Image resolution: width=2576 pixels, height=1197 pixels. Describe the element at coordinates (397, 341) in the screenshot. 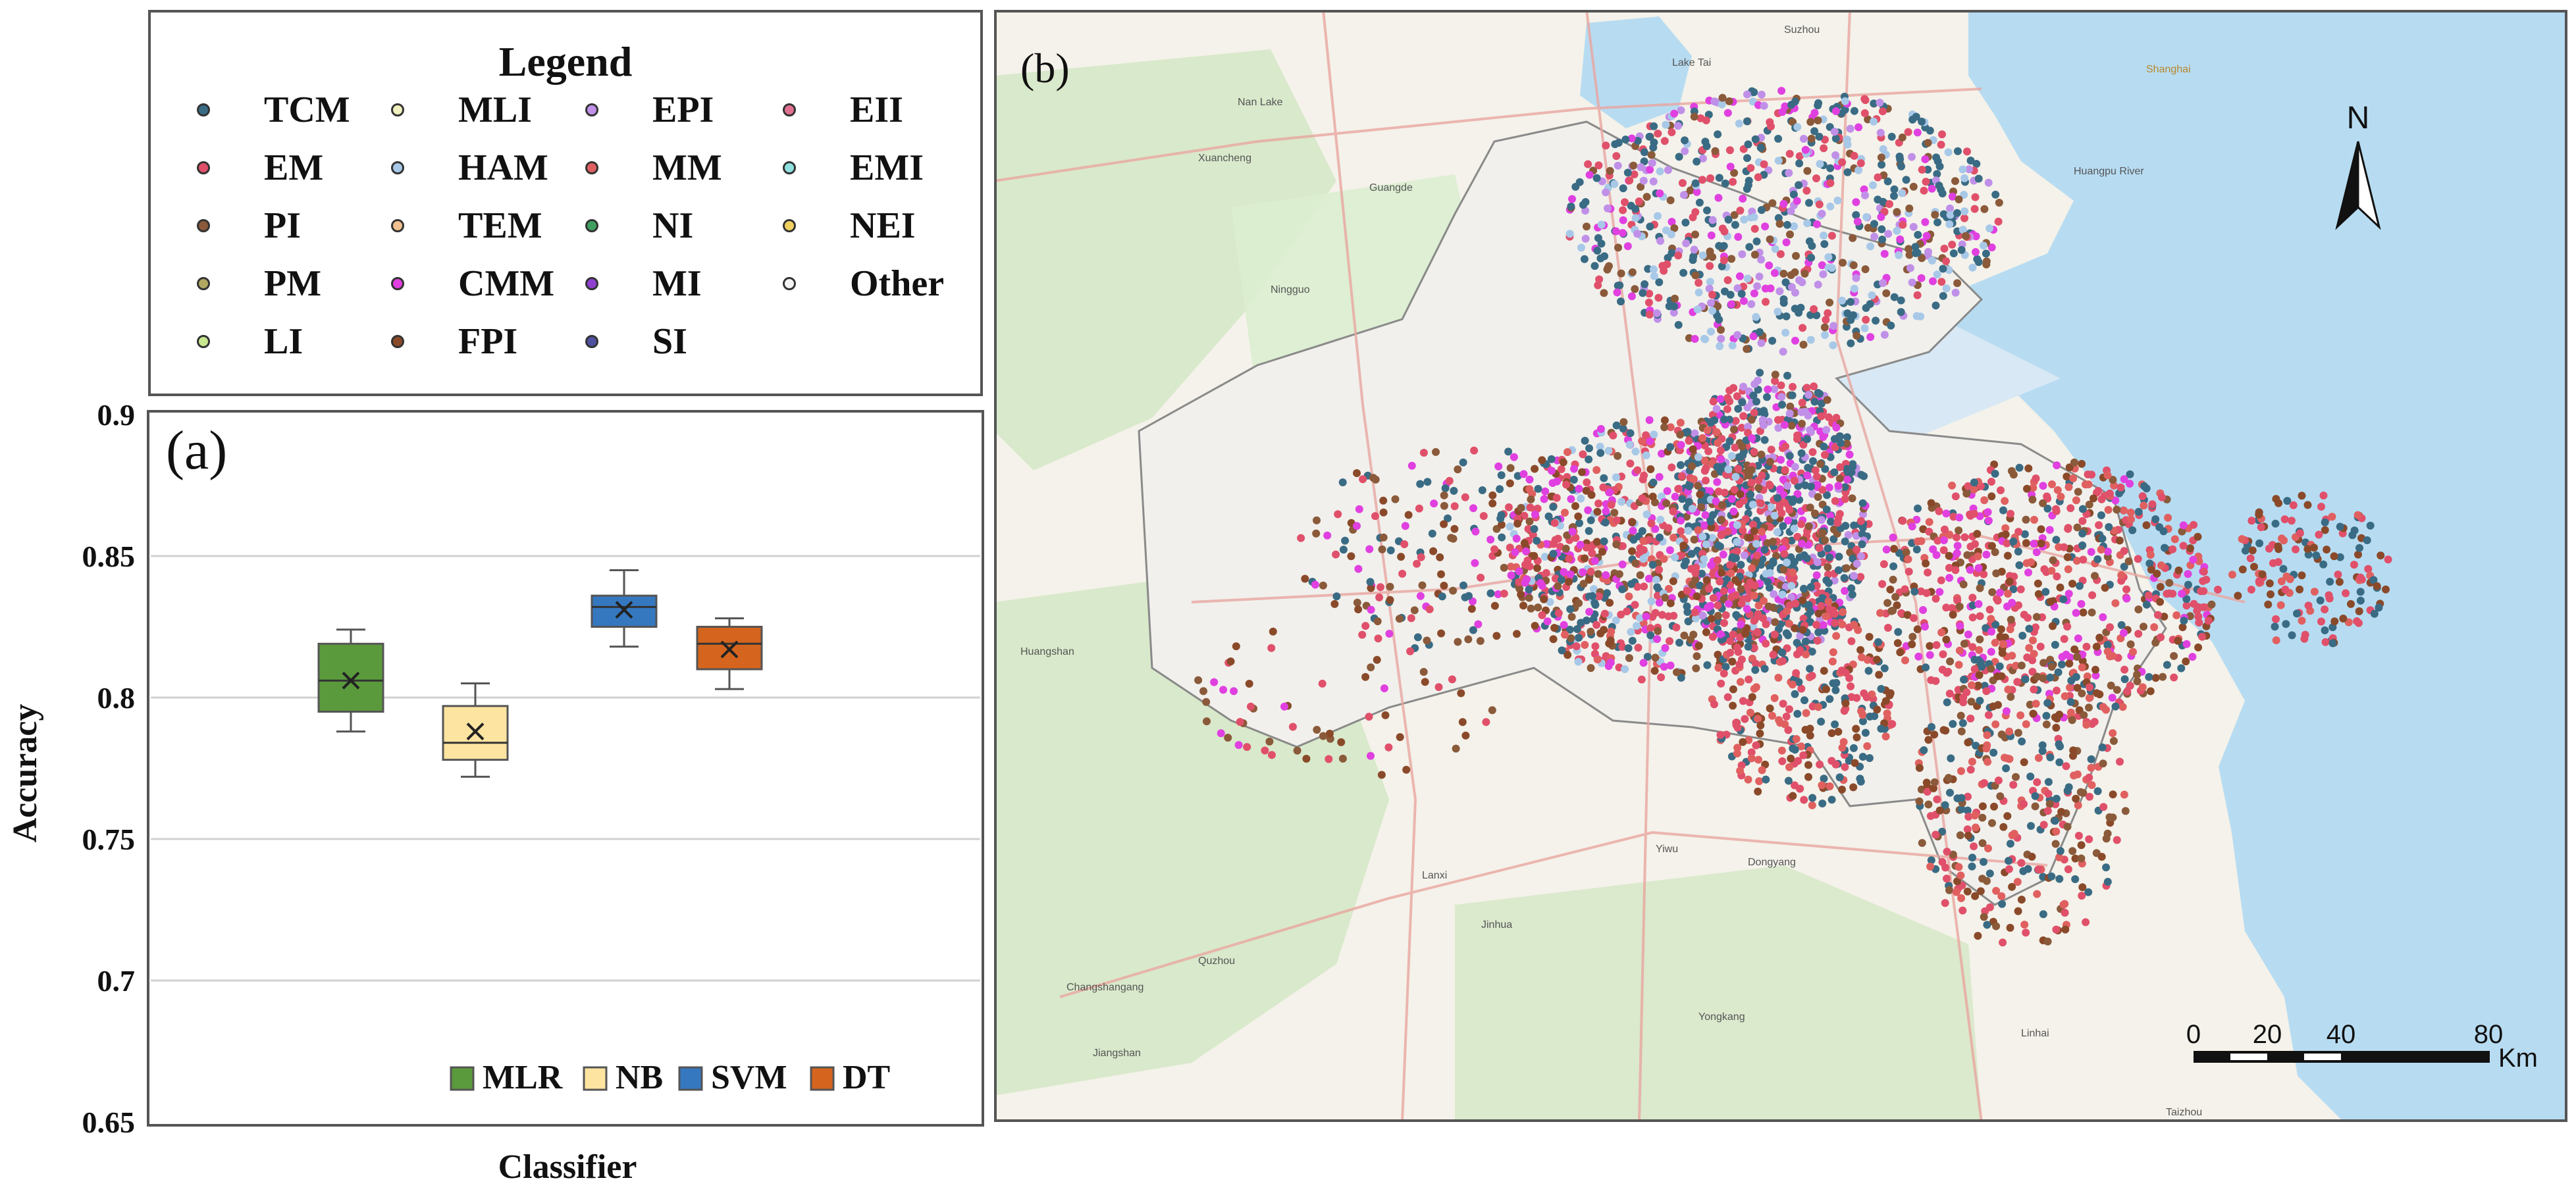

I see `legend-marker` at that location.